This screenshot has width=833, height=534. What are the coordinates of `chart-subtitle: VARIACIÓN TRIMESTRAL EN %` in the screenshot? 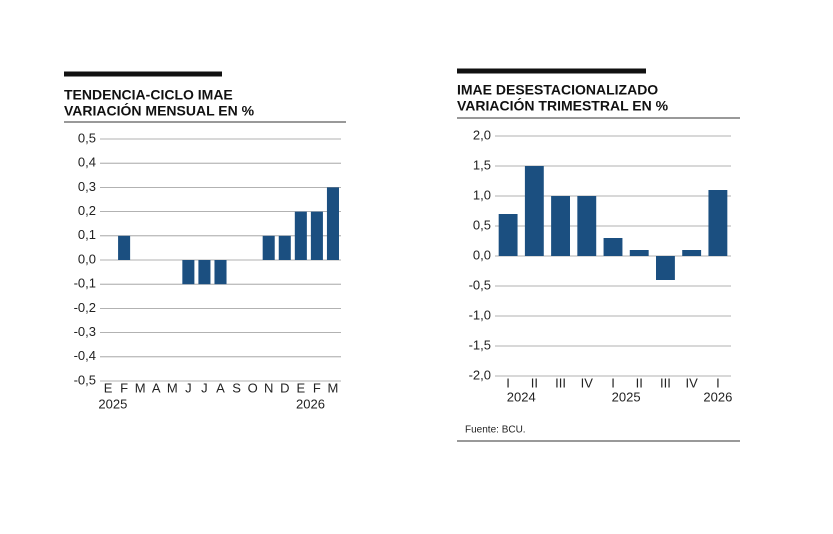 It's located at (563, 105).